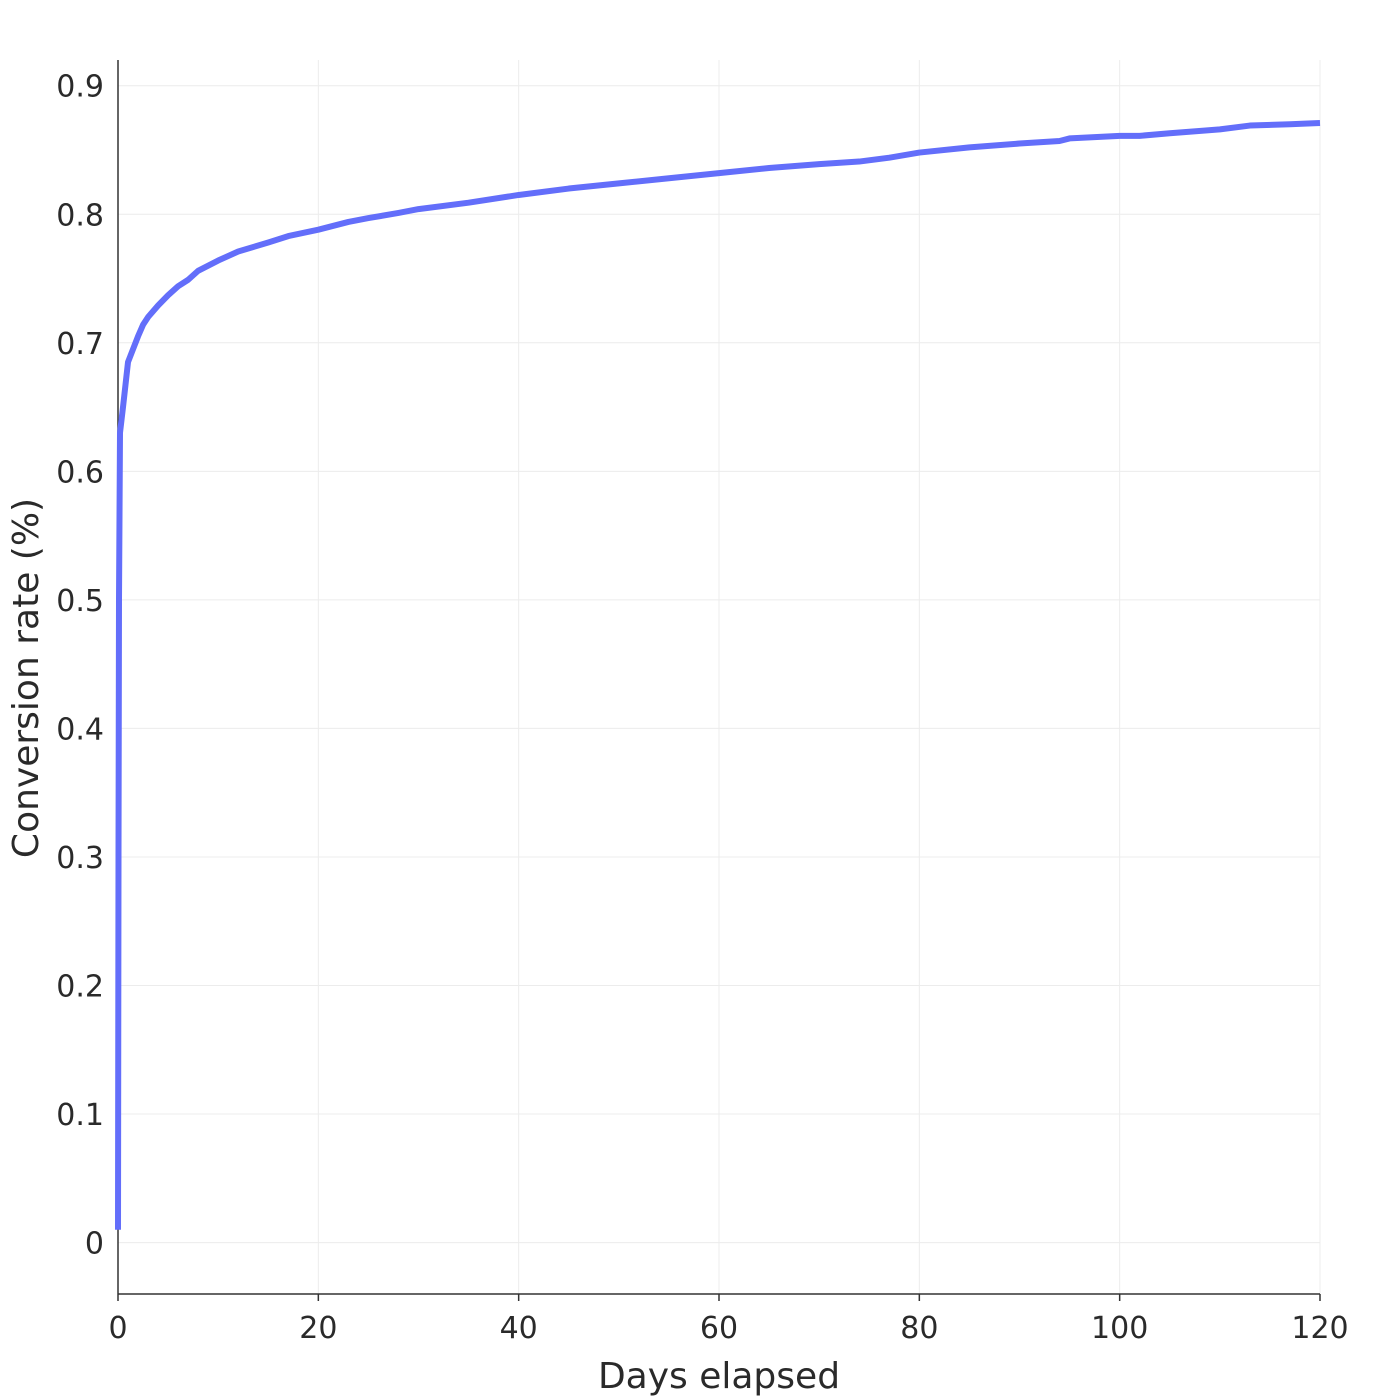 This screenshot has width=1400, height=1400. I want to click on x-tick-label: 0, so click(117, 1328).